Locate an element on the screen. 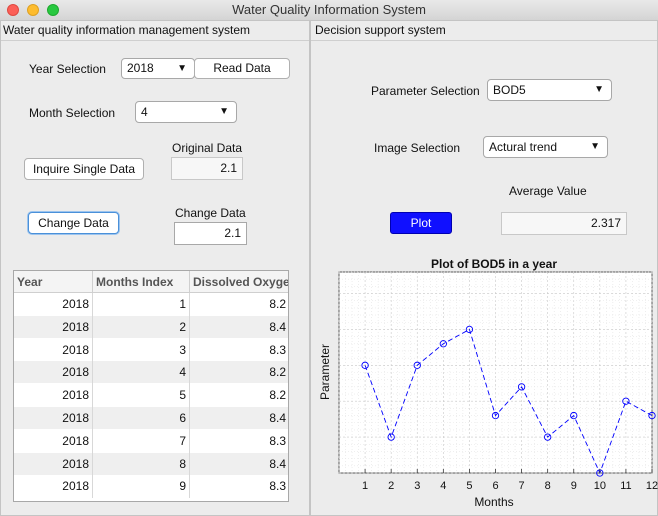 The height and width of the screenshot is (516, 658). decision-panel-title: Decision support system is located at coordinates (380, 30).